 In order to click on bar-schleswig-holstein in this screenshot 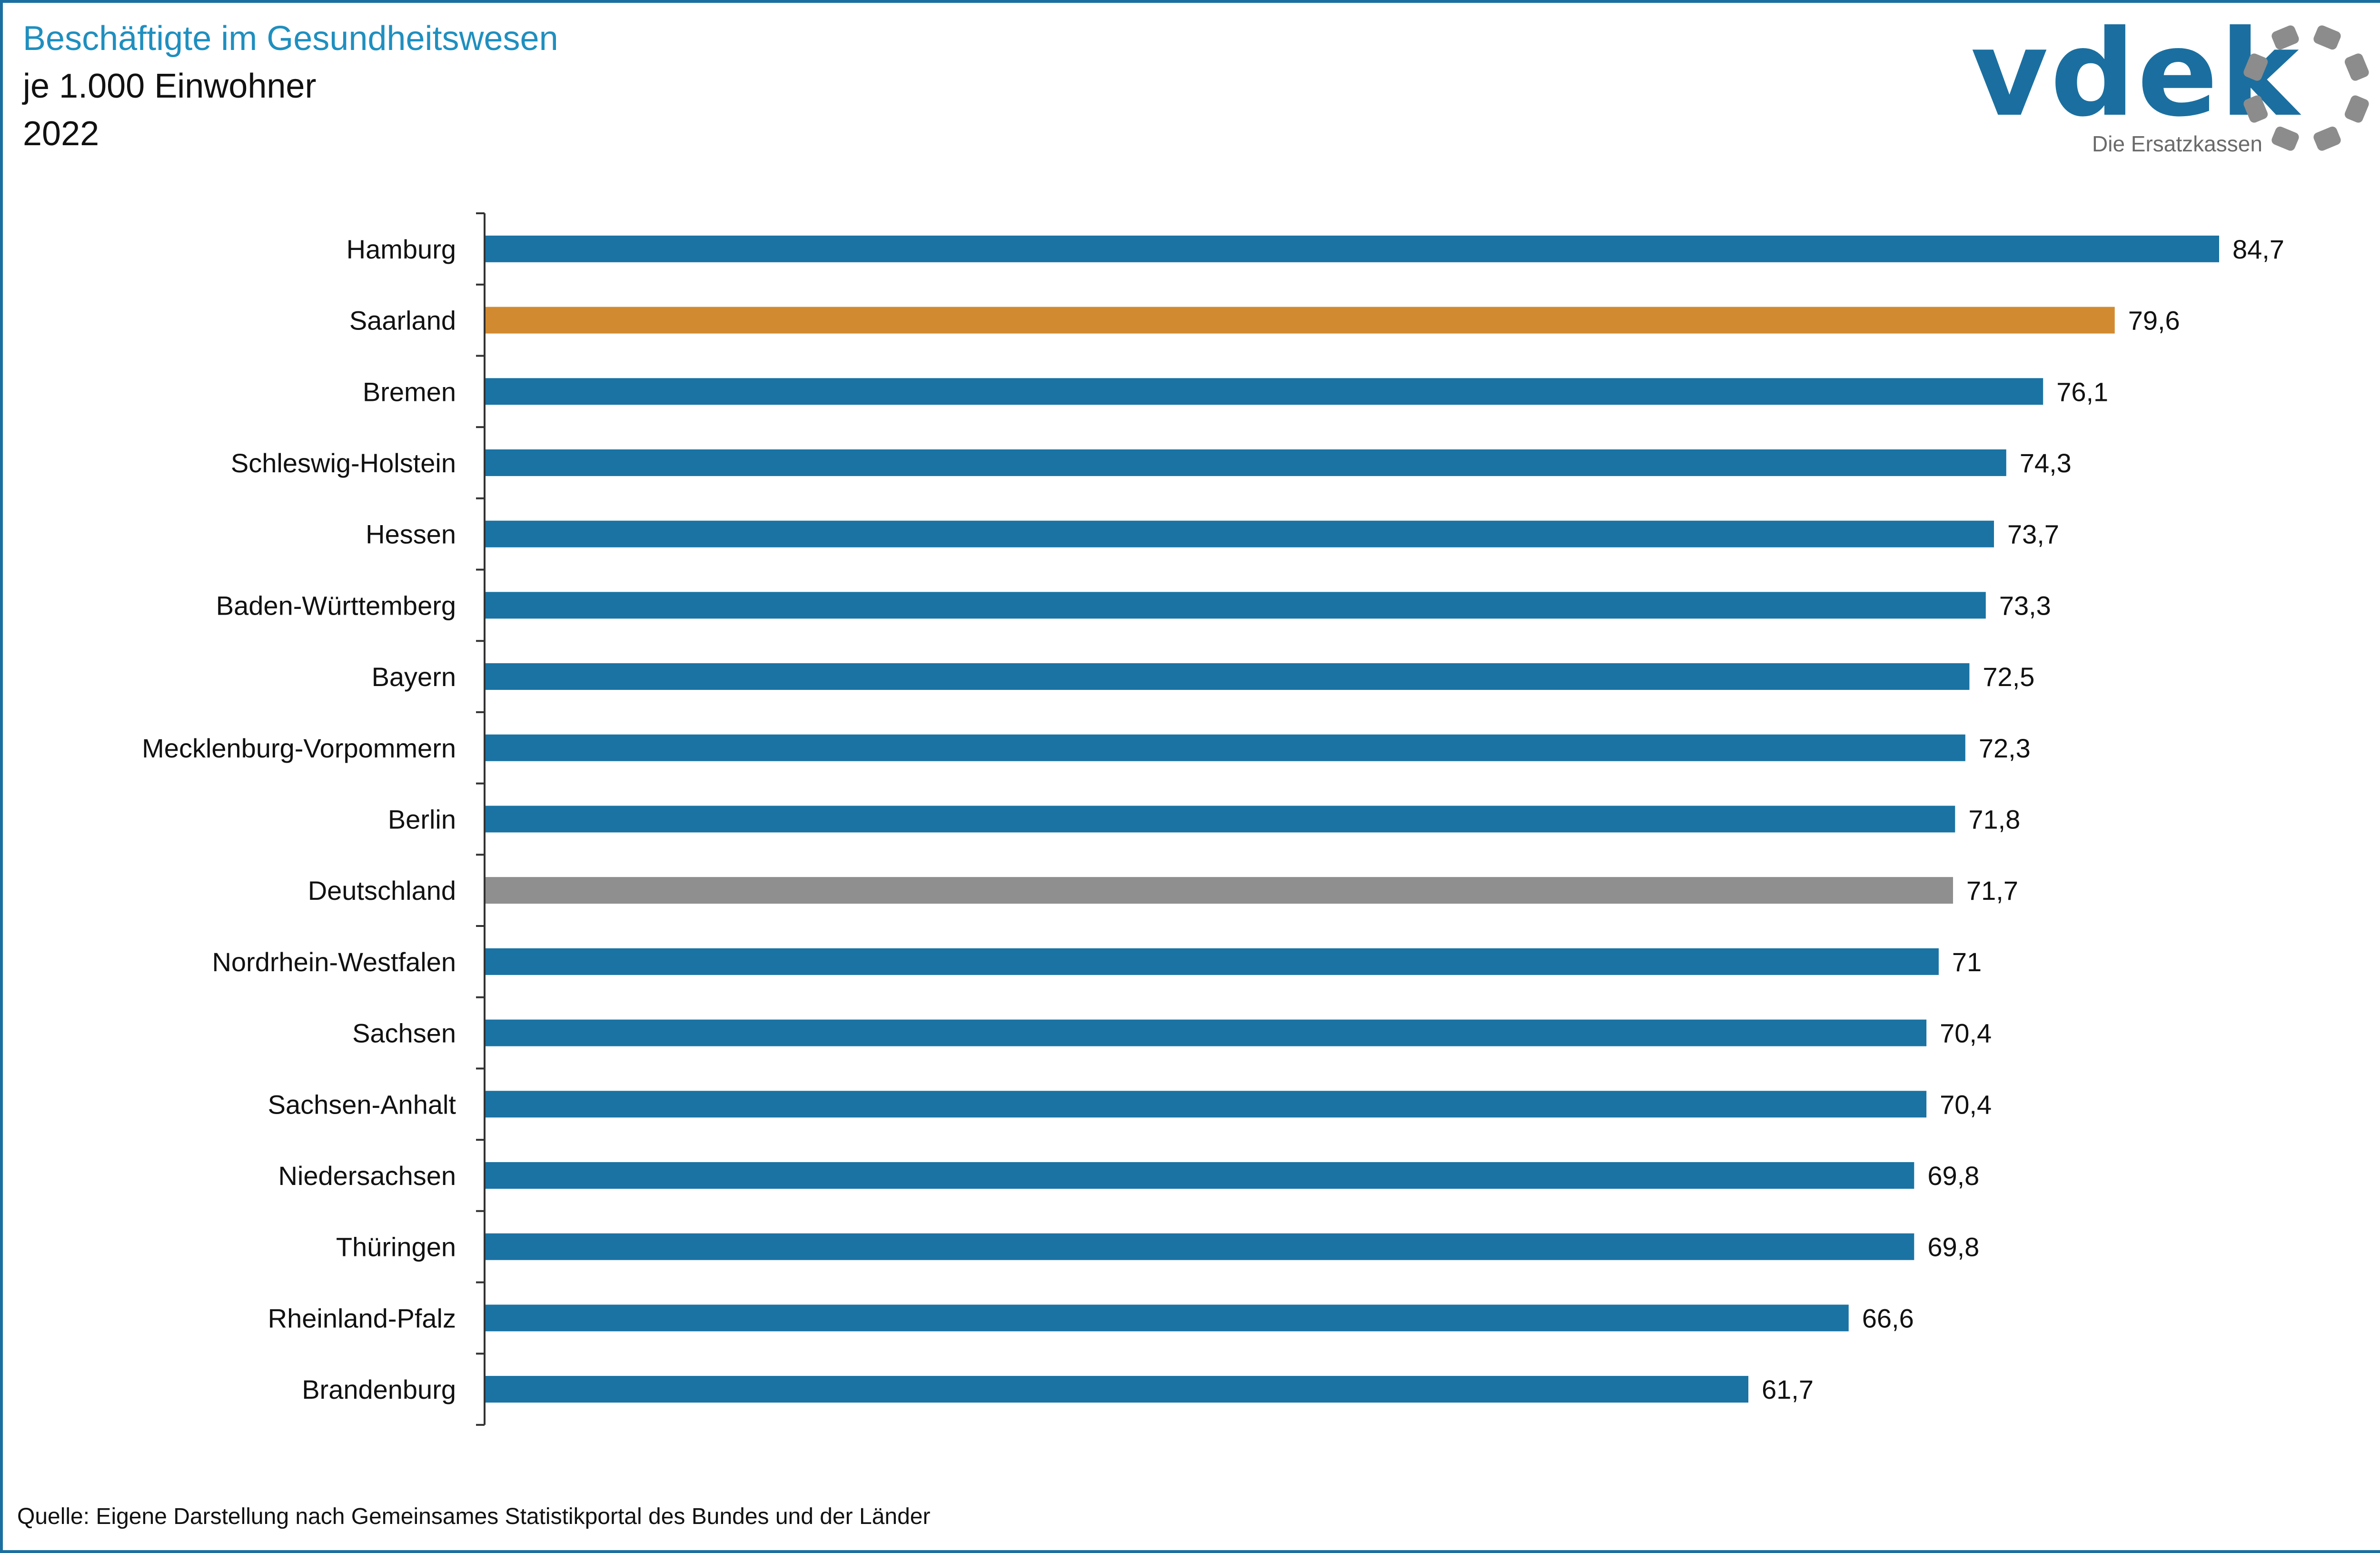, I will do `click(1246, 462)`.